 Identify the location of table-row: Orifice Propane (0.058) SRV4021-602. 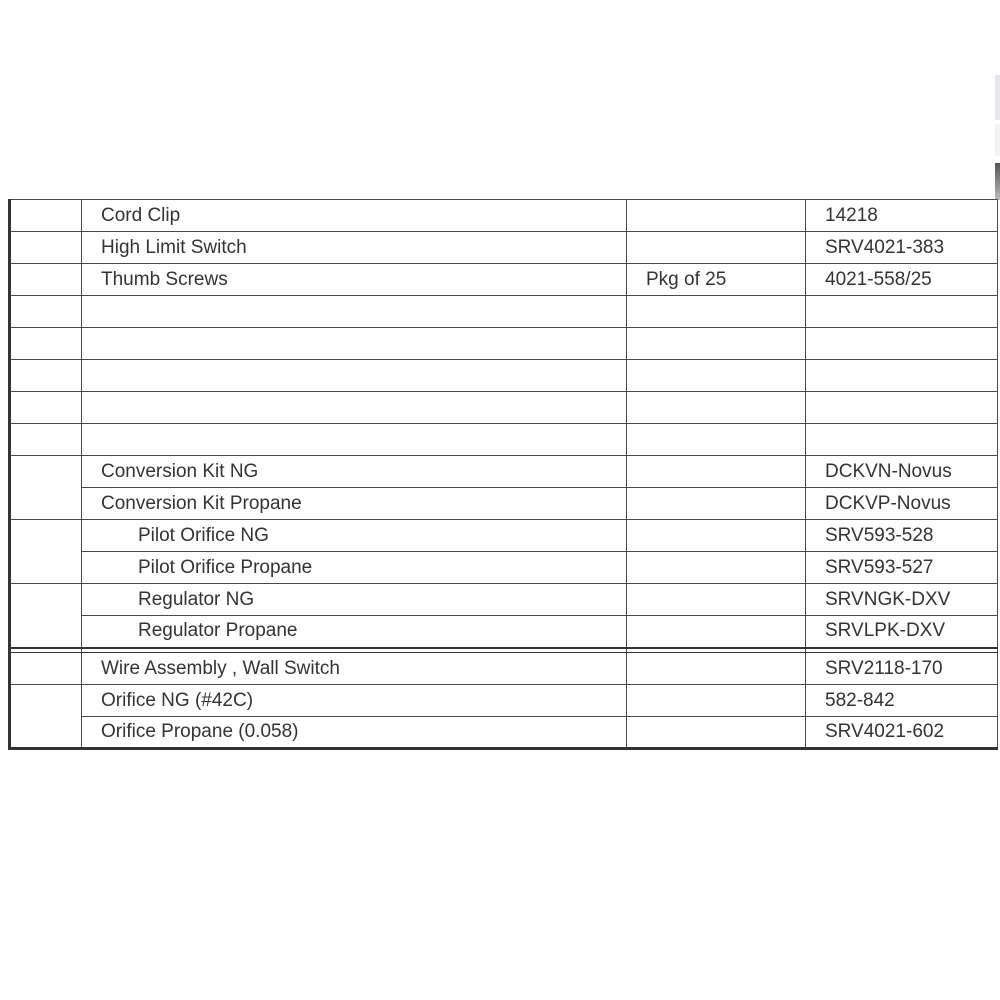
(504, 733).